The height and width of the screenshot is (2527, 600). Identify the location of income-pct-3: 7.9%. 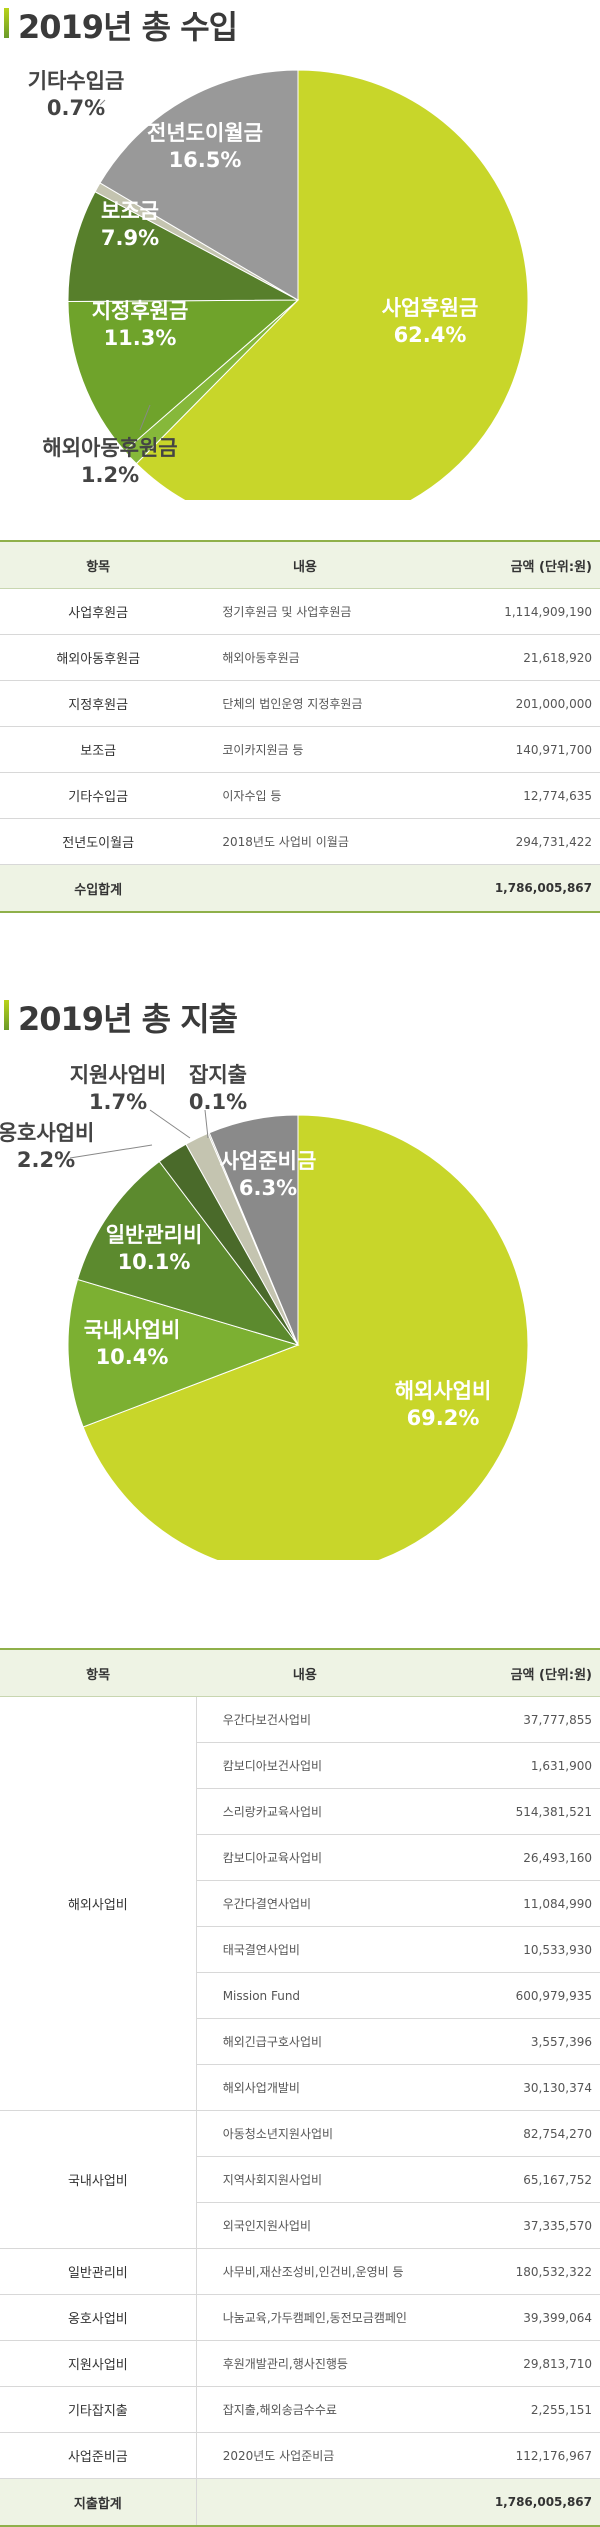
(130, 238).